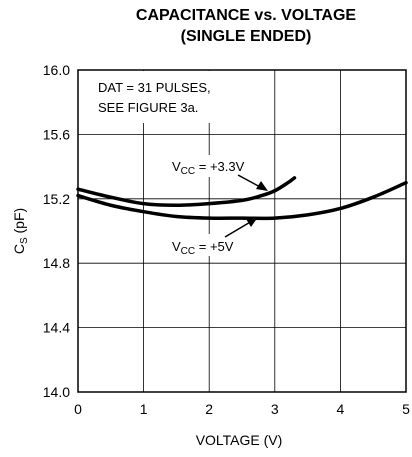 Image resolution: width=412 pixels, height=457 pixels. I want to click on y-axis-label-main: C, so click(19, 249).